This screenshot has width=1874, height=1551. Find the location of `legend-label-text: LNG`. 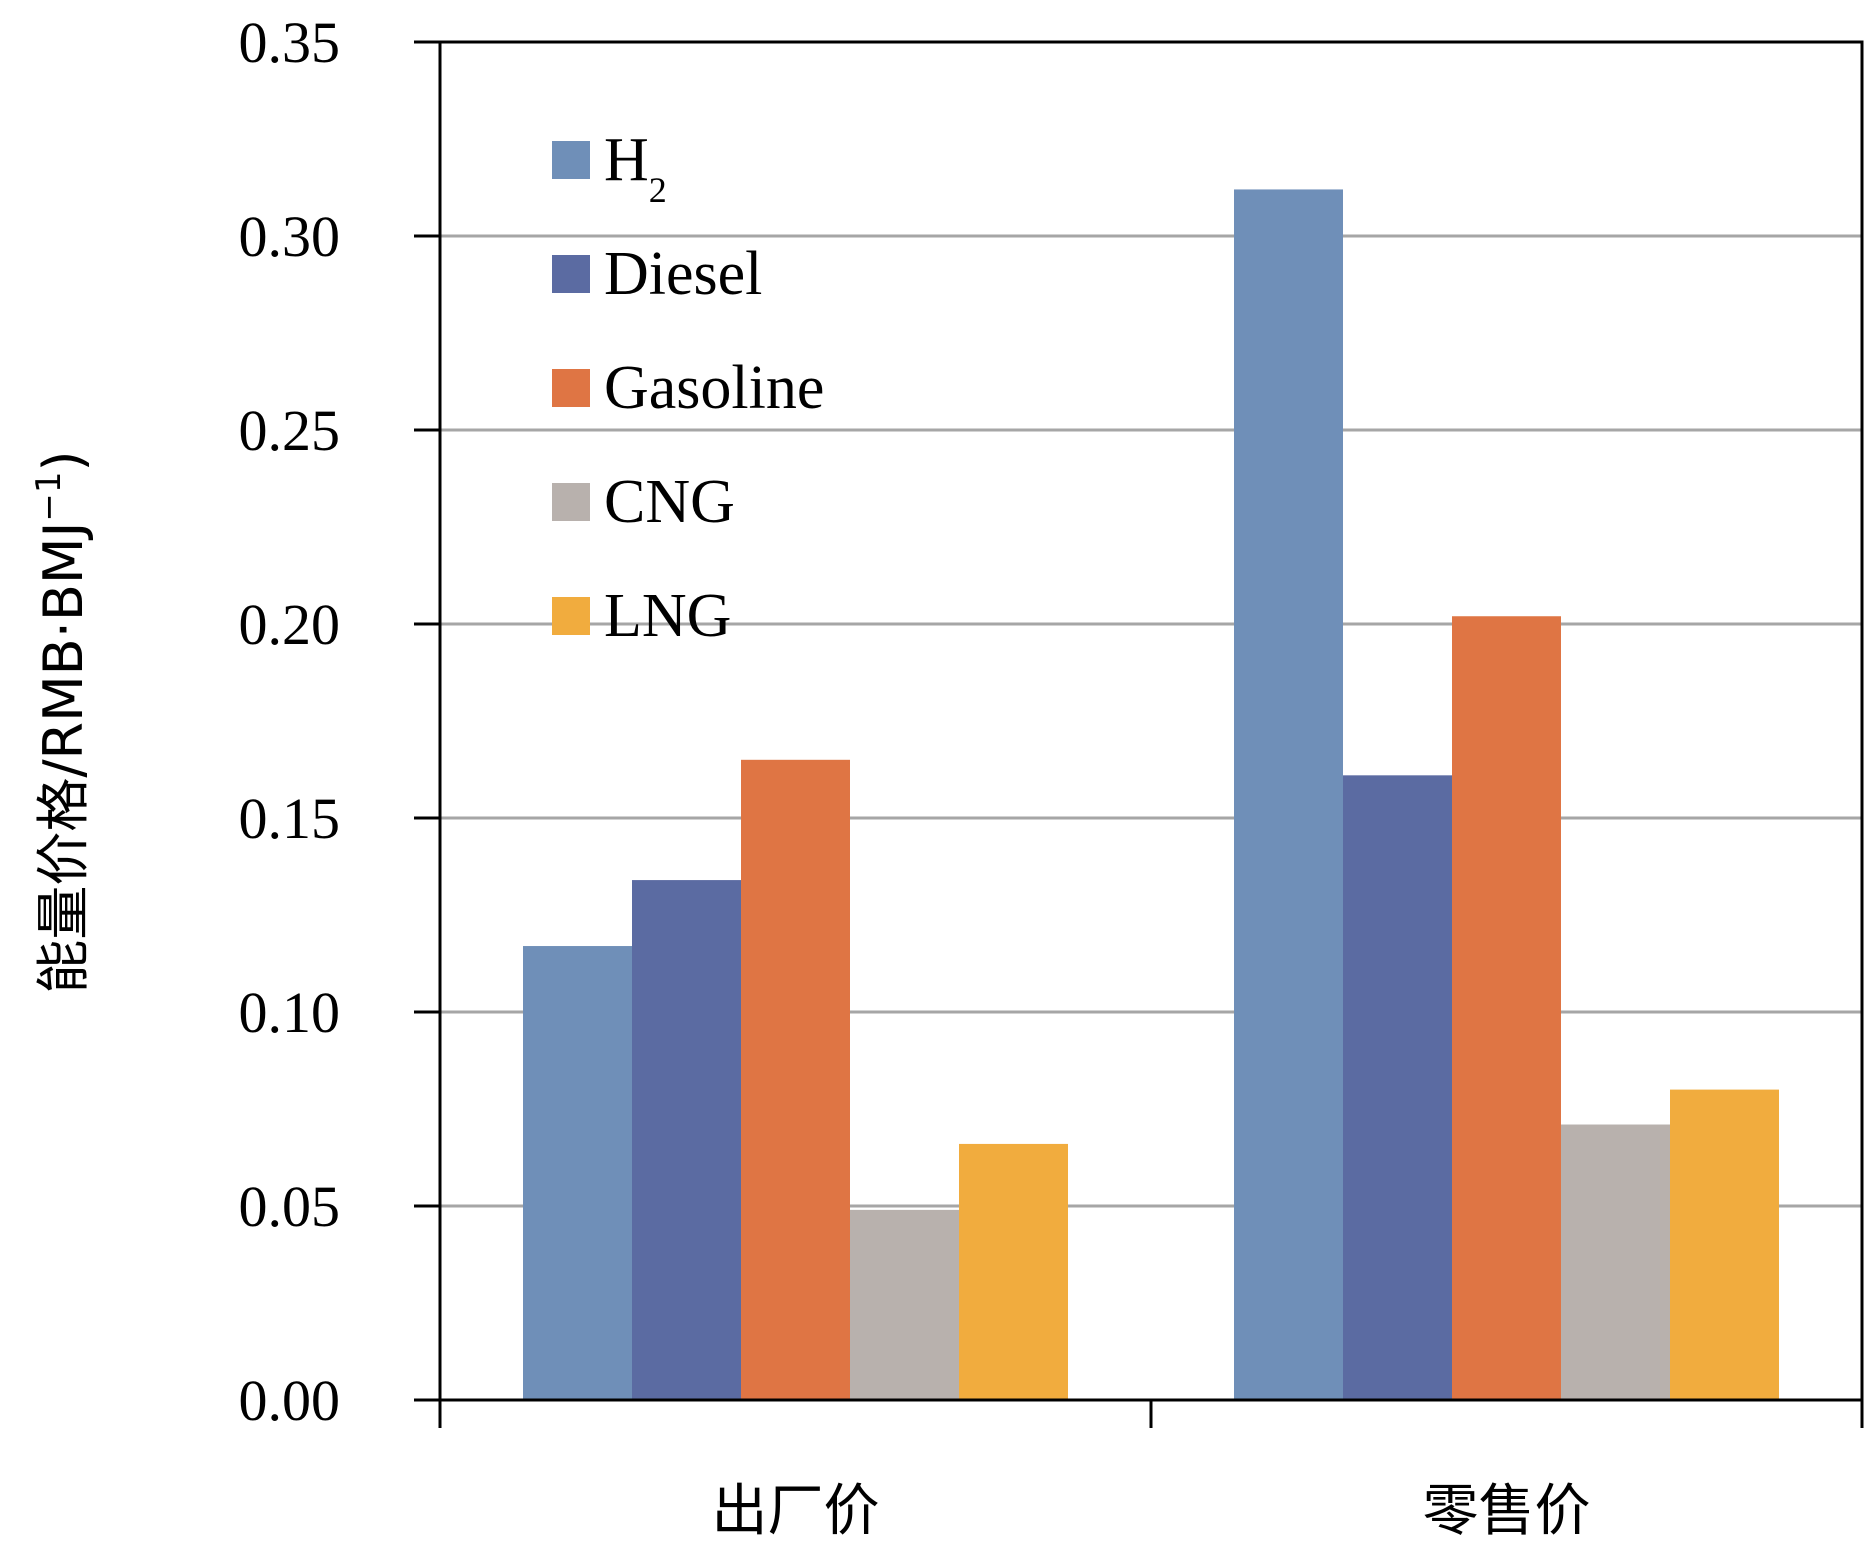

legend-label-text: LNG is located at coordinates (667, 616).